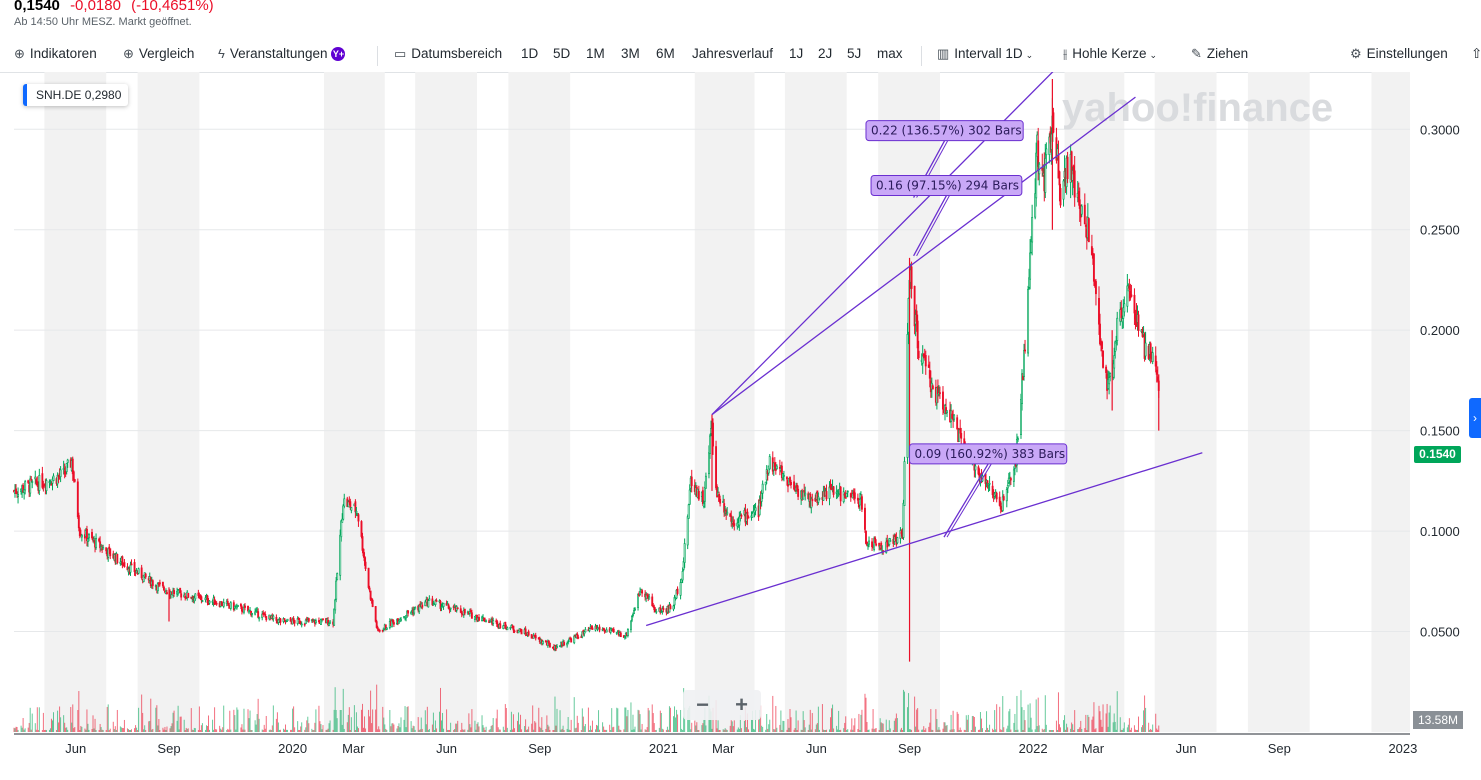 The image size is (1481, 780). Describe the element at coordinates (630, 53) in the screenshot. I see `range-3m: 3M` at that location.